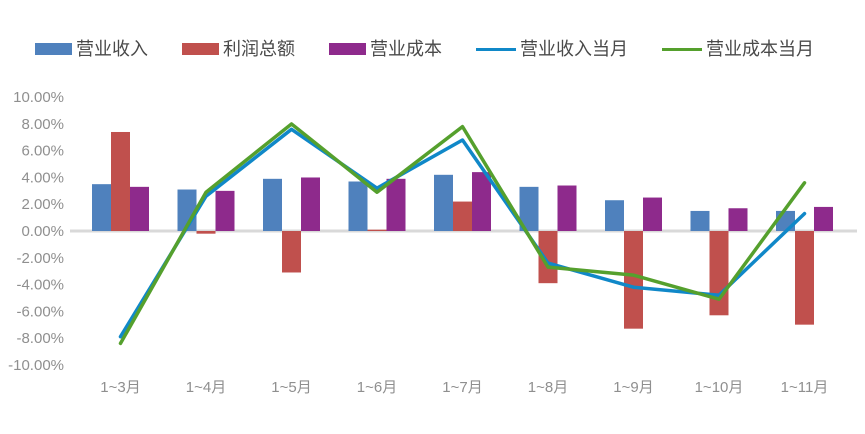 The width and height of the screenshot is (865, 434). I want to click on bar-利润总额-1~4月, so click(206, 232).